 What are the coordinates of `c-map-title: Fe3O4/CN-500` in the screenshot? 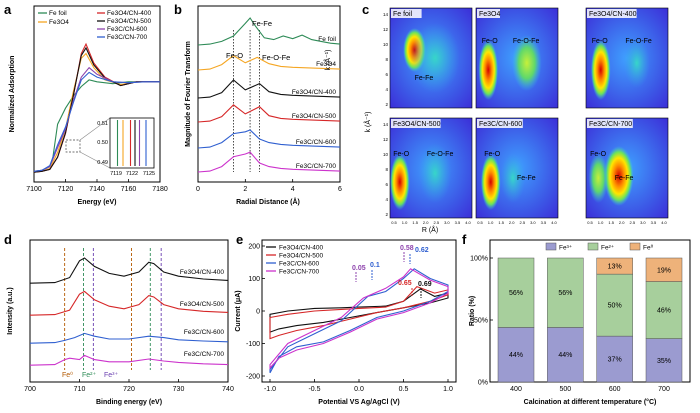 It's located at (417, 124).